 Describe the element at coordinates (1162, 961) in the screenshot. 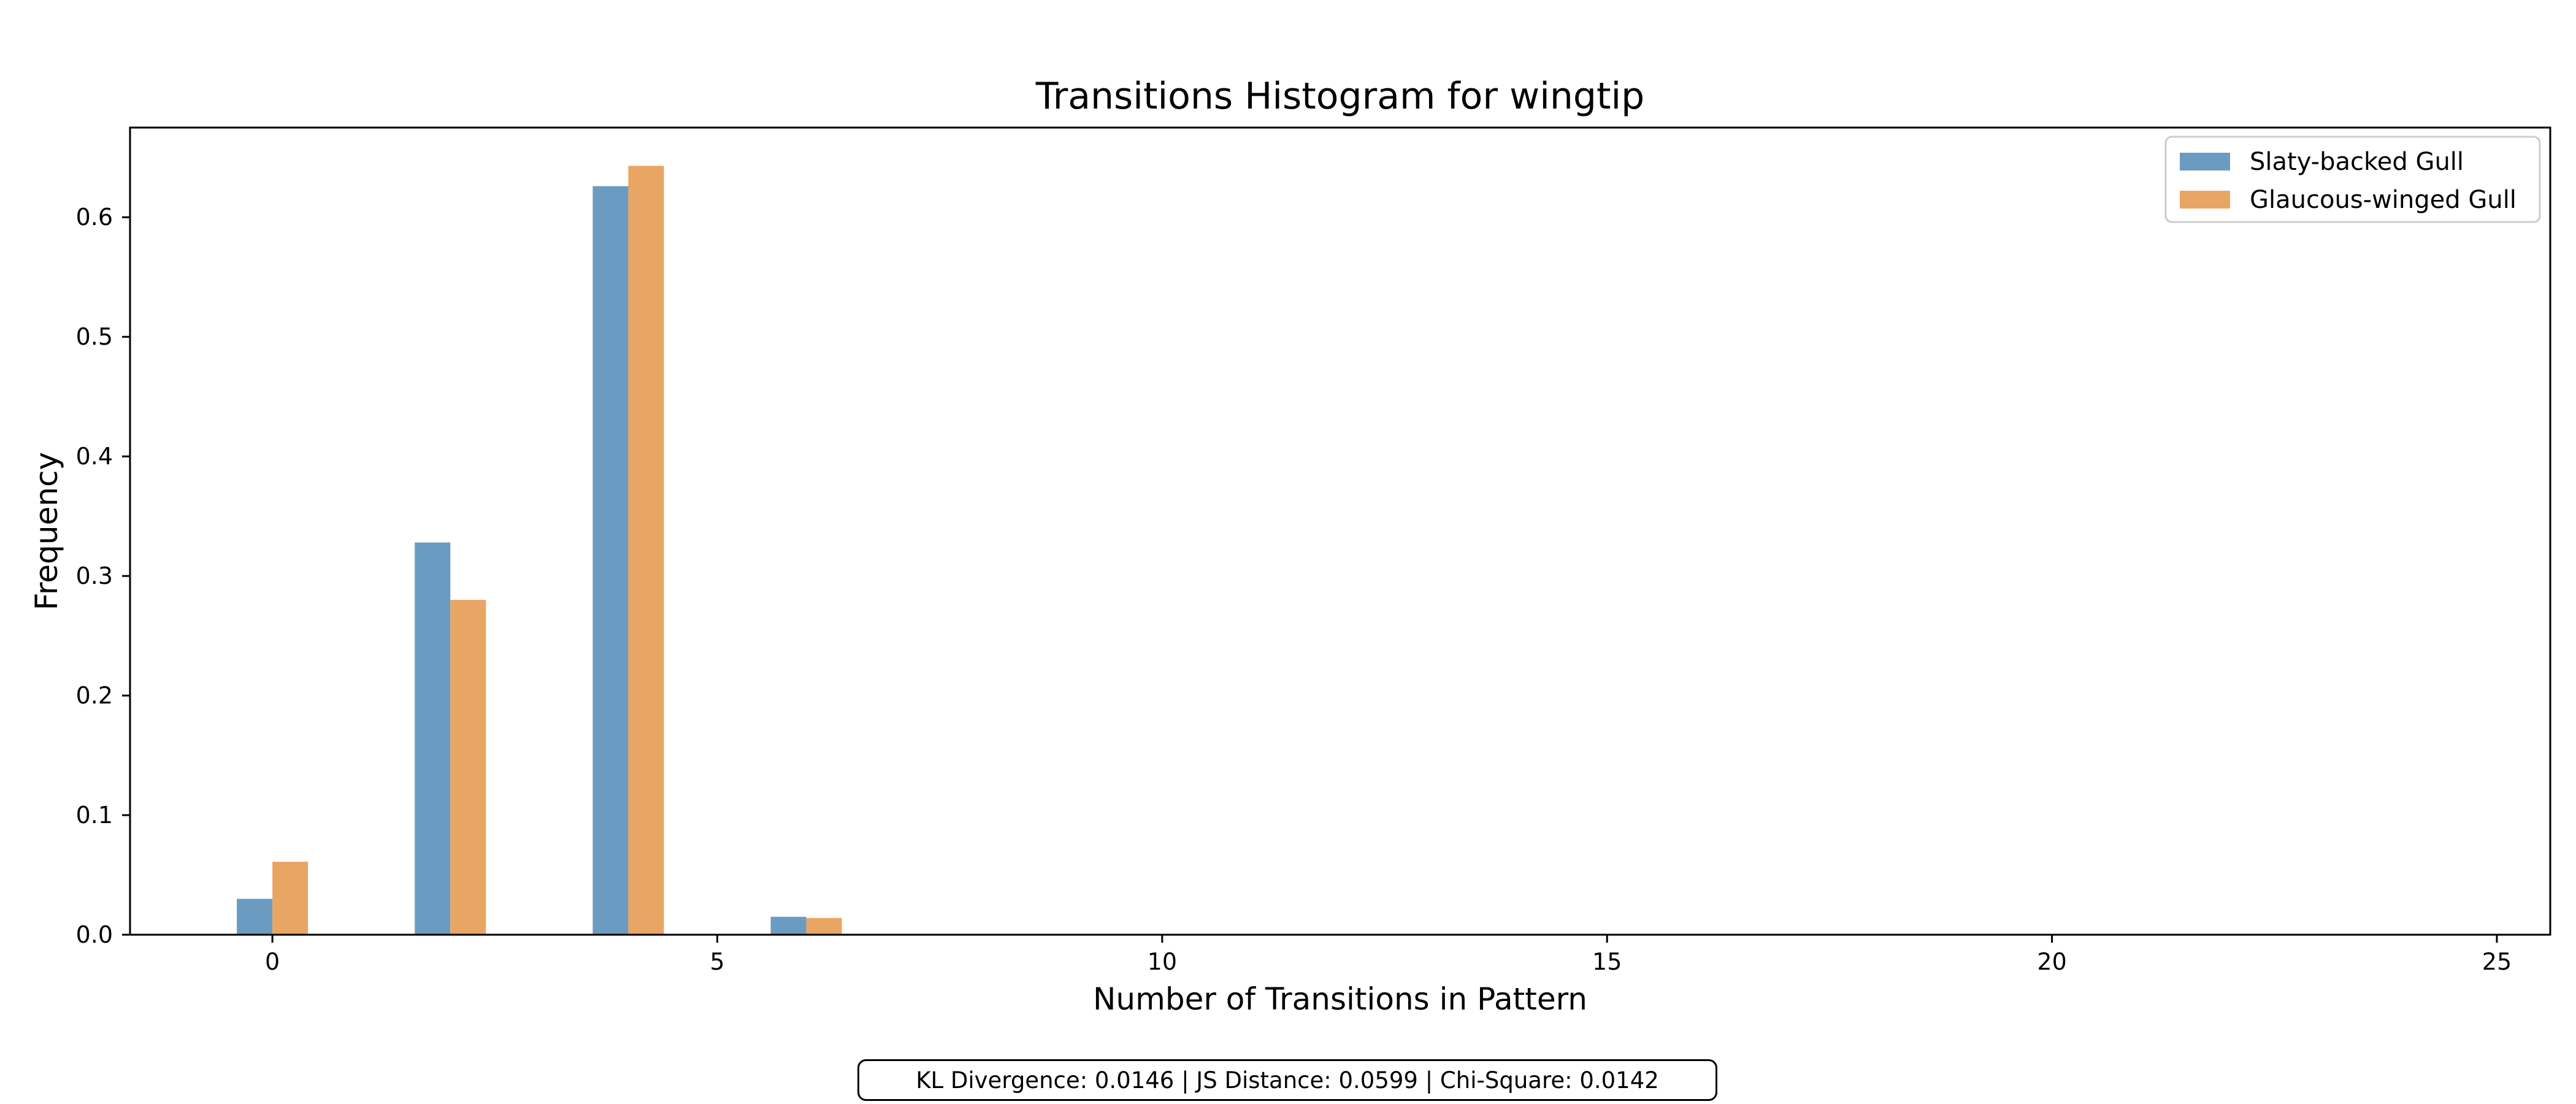

I see `x-tick-label: 10` at that location.